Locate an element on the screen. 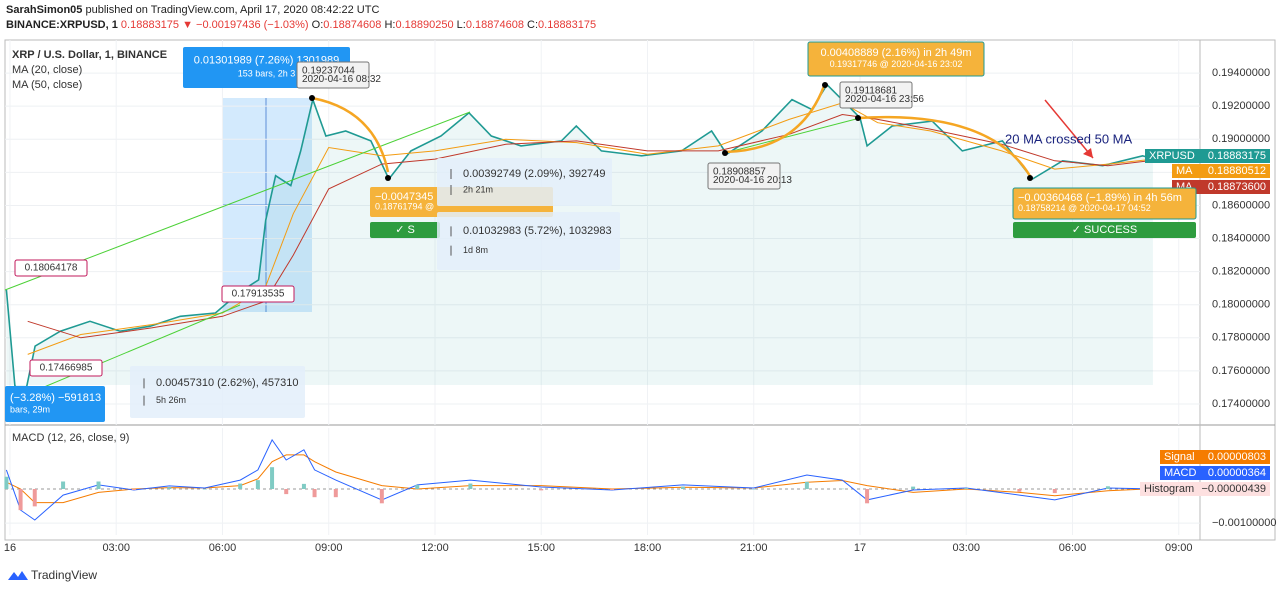 The height and width of the screenshot is (592, 1280). annotation-text: 20 MA crossed 50 MA is located at coordinates (1068, 138).